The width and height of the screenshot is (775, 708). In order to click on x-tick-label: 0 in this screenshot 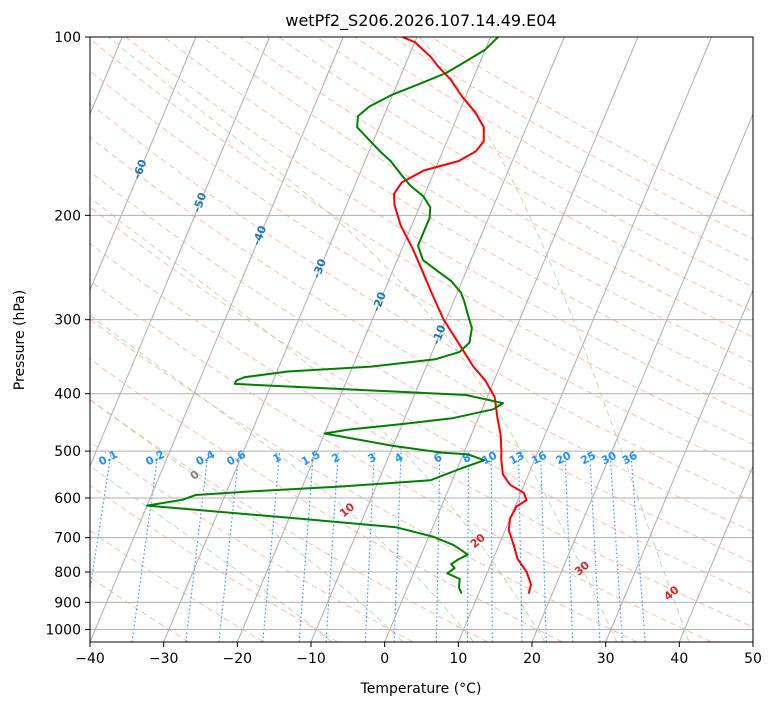, I will do `click(384, 659)`.